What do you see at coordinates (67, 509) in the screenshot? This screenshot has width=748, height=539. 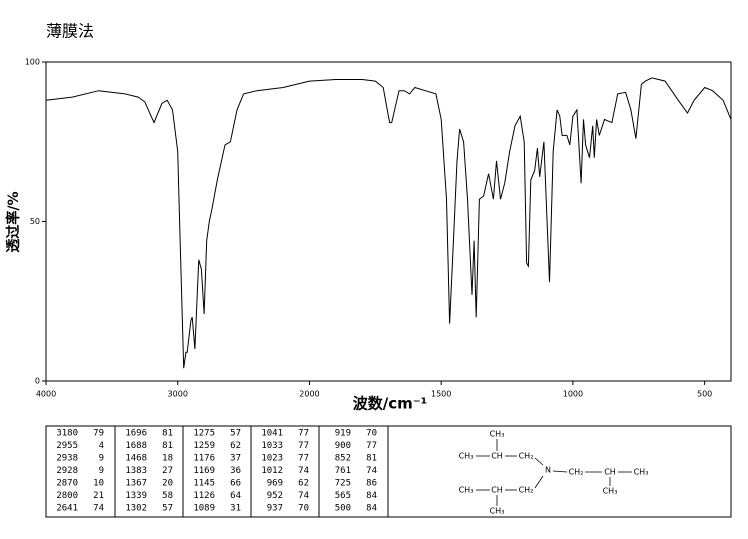 I see `peak-wavenumber: 2641` at bounding box center [67, 509].